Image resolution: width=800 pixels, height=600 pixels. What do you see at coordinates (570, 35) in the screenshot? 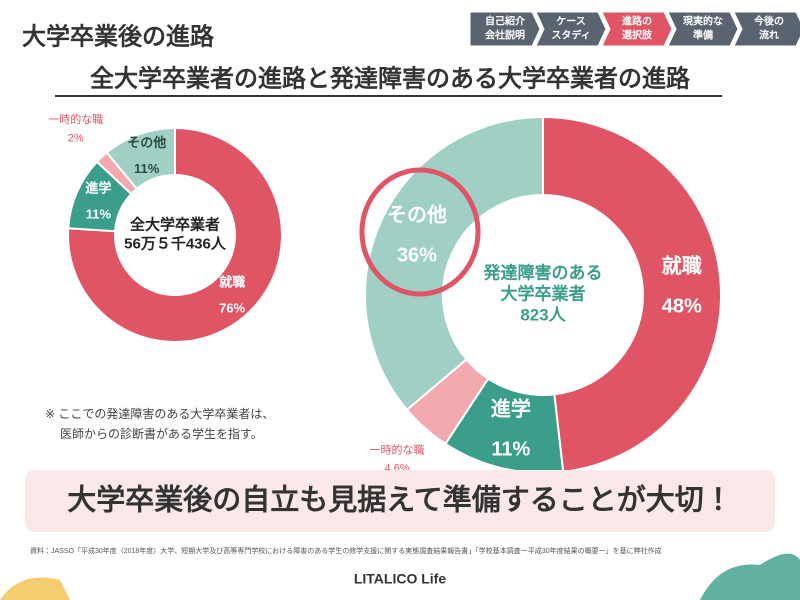
I see `nav-label: スタディ` at bounding box center [570, 35].